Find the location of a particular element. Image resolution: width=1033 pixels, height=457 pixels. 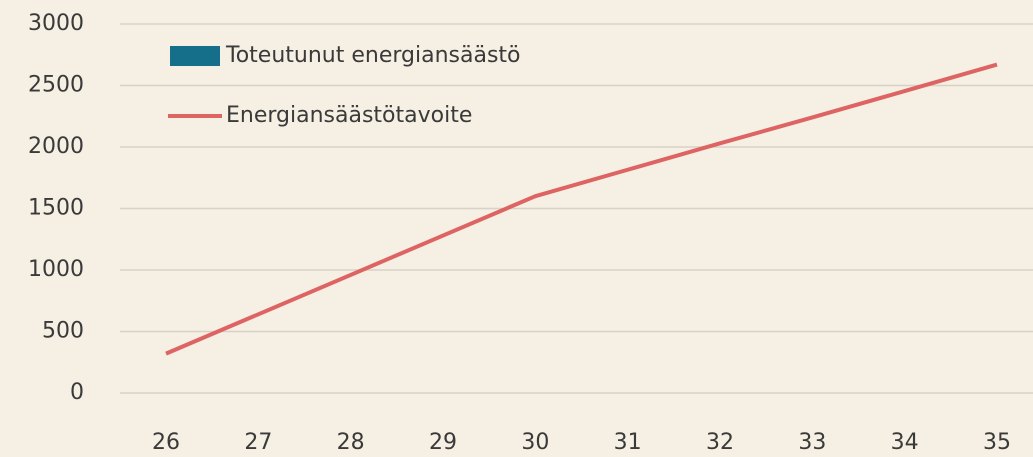

x-tick-label: 30 is located at coordinates (535, 442).